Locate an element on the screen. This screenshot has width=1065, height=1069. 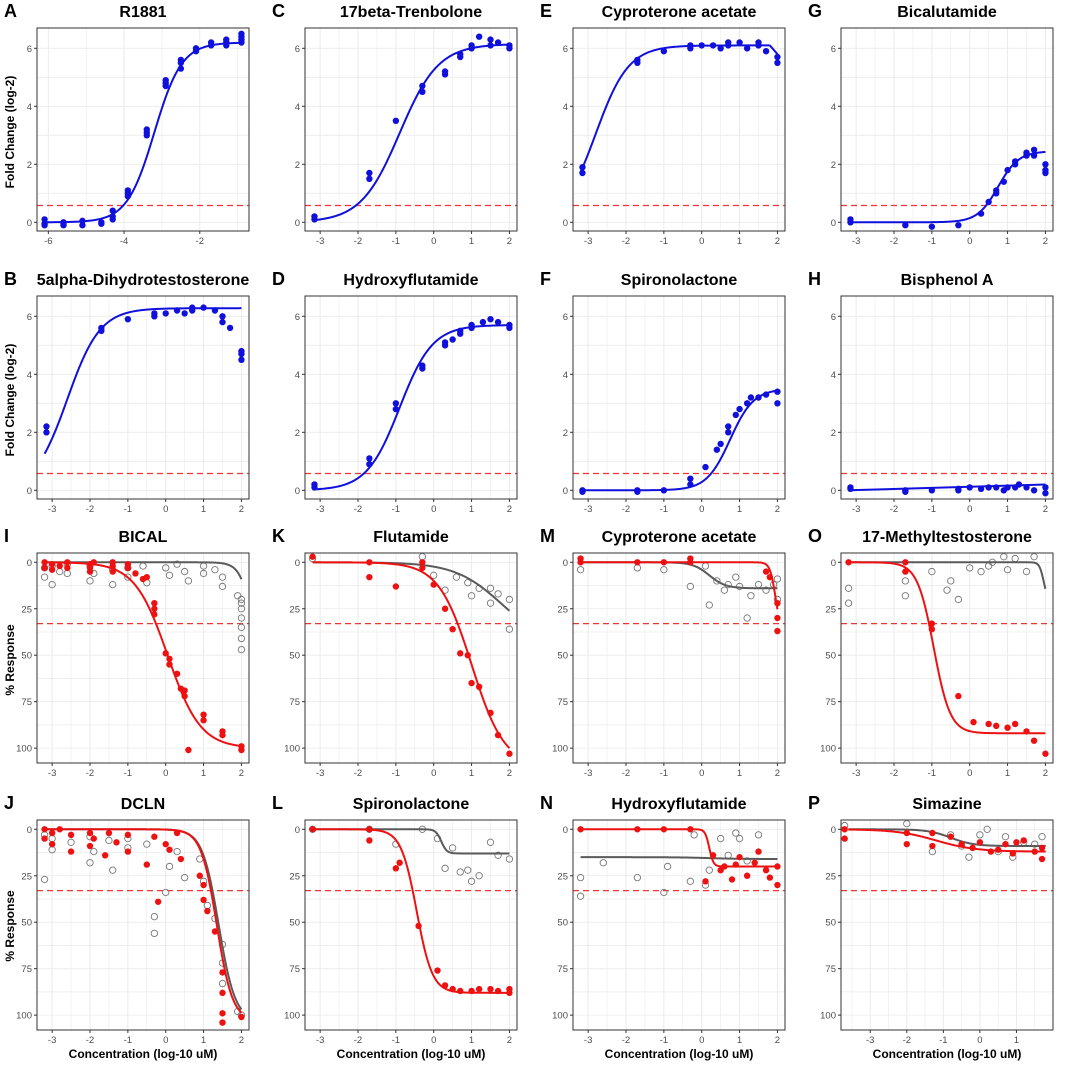
y-axis-title-row4: % Response is located at coordinates (10, 926).